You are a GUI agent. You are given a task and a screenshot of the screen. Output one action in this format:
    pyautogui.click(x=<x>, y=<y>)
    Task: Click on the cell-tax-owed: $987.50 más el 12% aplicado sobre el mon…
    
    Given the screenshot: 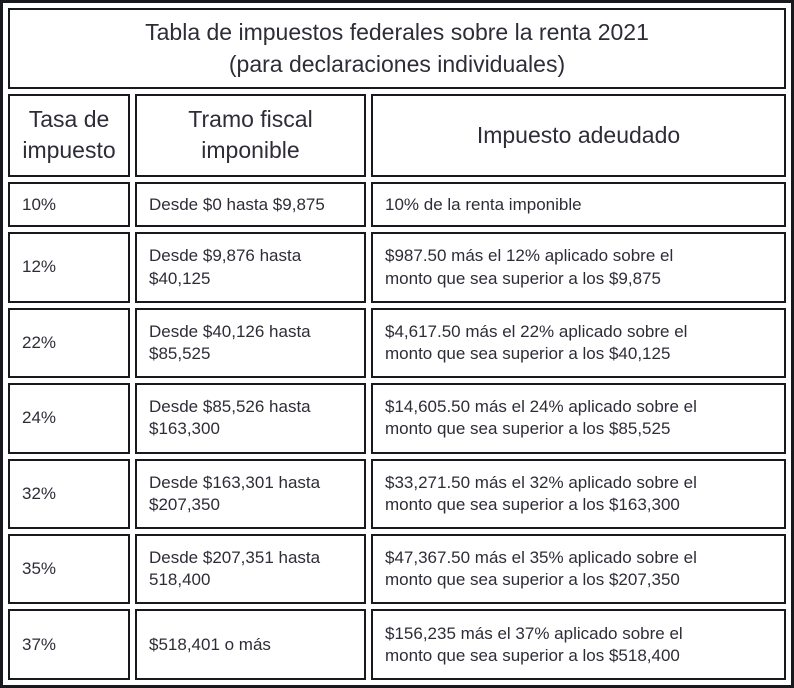 What is the action you would take?
    pyautogui.click(x=579, y=267)
    